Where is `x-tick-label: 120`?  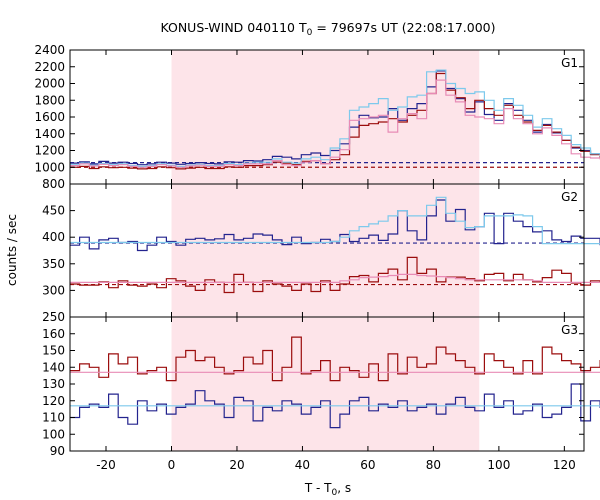
x-tick-label: 120 is located at coordinates (564, 465).